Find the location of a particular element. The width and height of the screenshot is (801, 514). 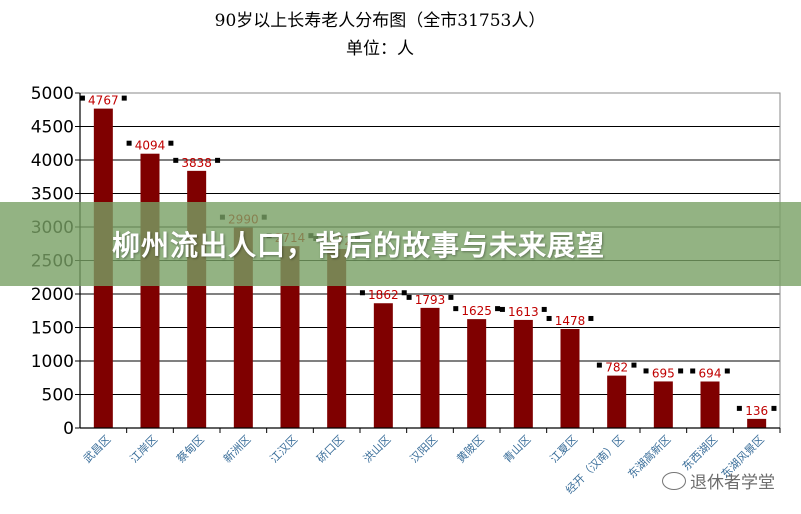

data-label: 1793 is located at coordinates (430, 300).